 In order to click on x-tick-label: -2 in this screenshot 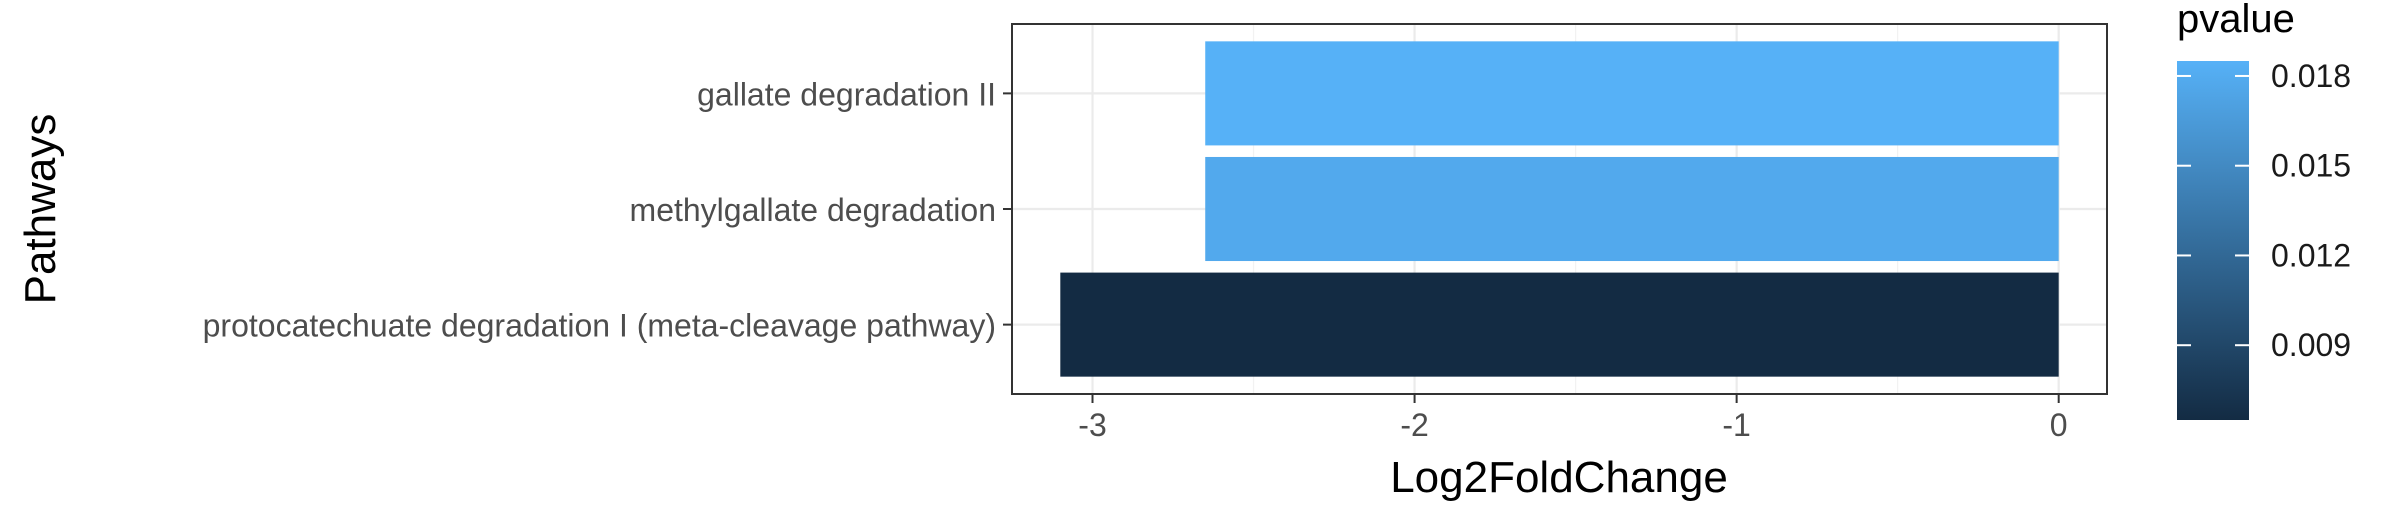, I will do `click(1414, 425)`.